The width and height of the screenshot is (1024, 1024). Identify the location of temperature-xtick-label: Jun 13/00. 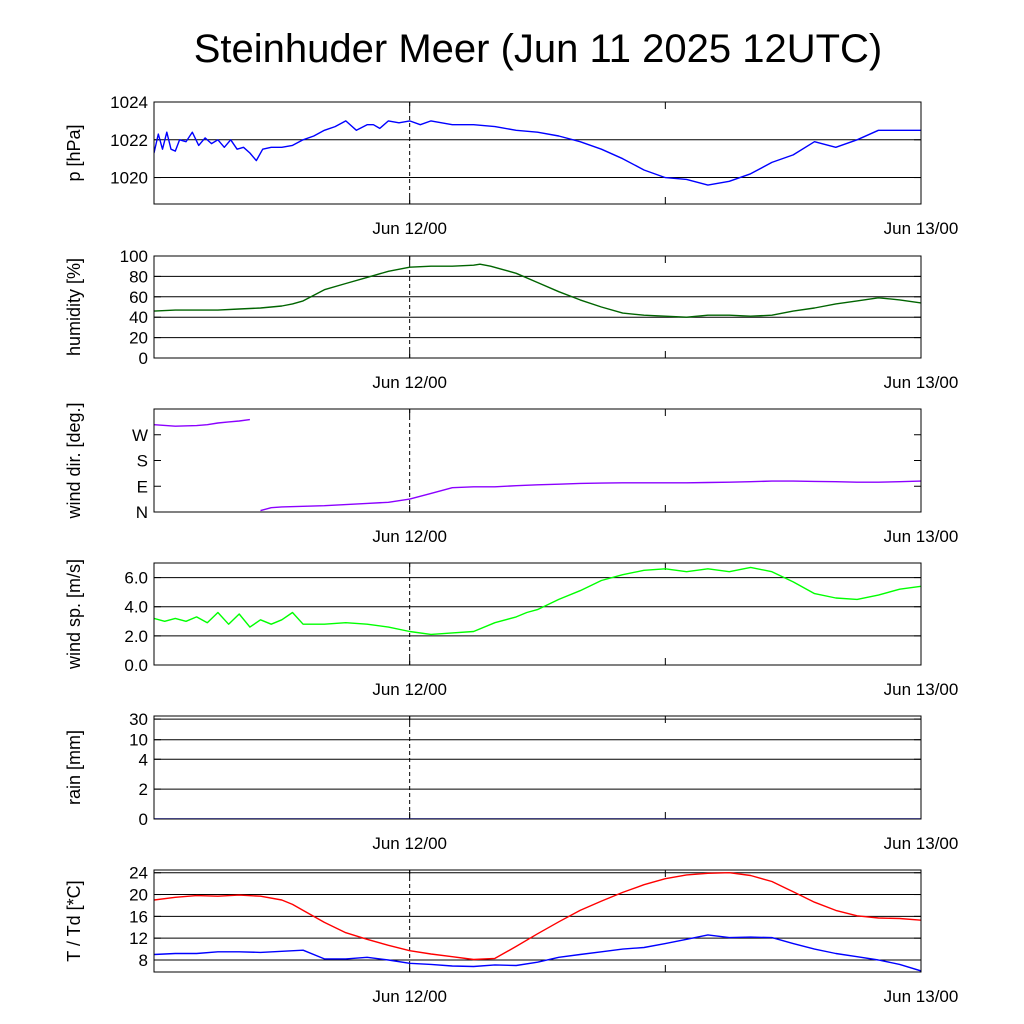
(921, 996).